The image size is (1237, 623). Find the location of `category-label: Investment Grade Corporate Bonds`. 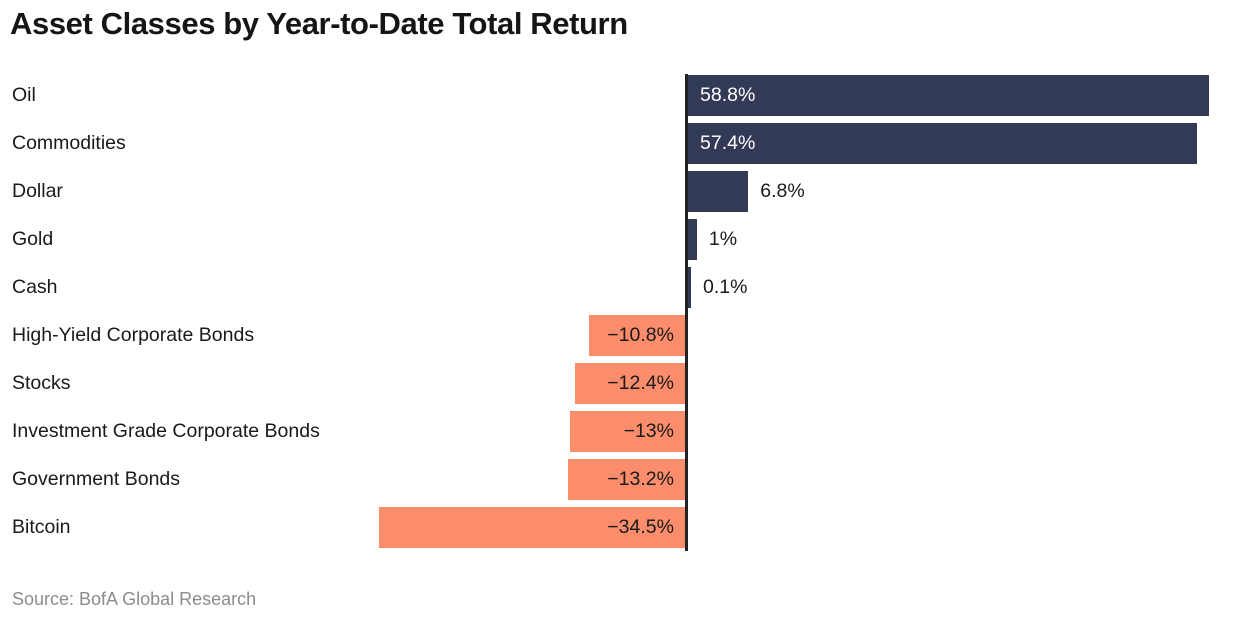

category-label: Investment Grade Corporate Bonds is located at coordinates (166, 431).